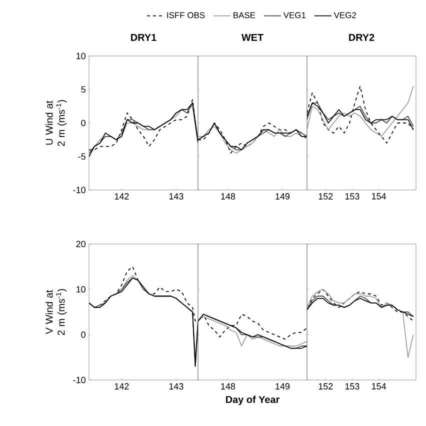 The height and width of the screenshot is (426, 426). I want to click on legend-label: ISFF OBS, so click(186, 15).